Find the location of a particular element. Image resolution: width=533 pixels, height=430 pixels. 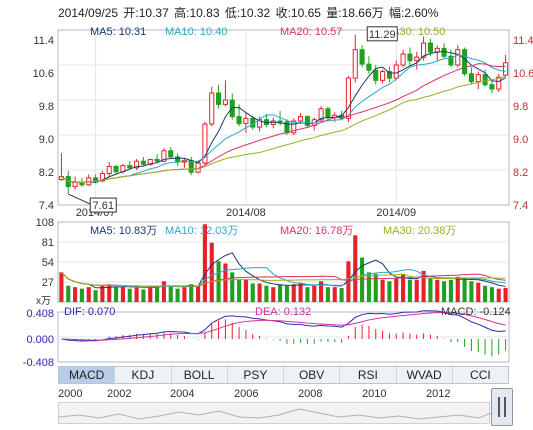

year-label: 2002 is located at coordinates (119, 394).